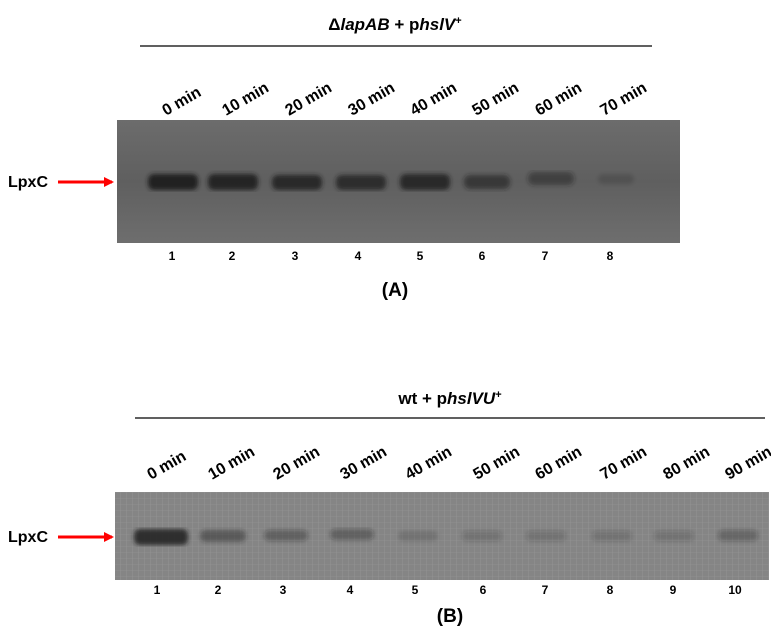 The height and width of the screenshot is (634, 771). Describe the element at coordinates (747, 463) in the screenshot. I see `time-label: 90 min` at that location.